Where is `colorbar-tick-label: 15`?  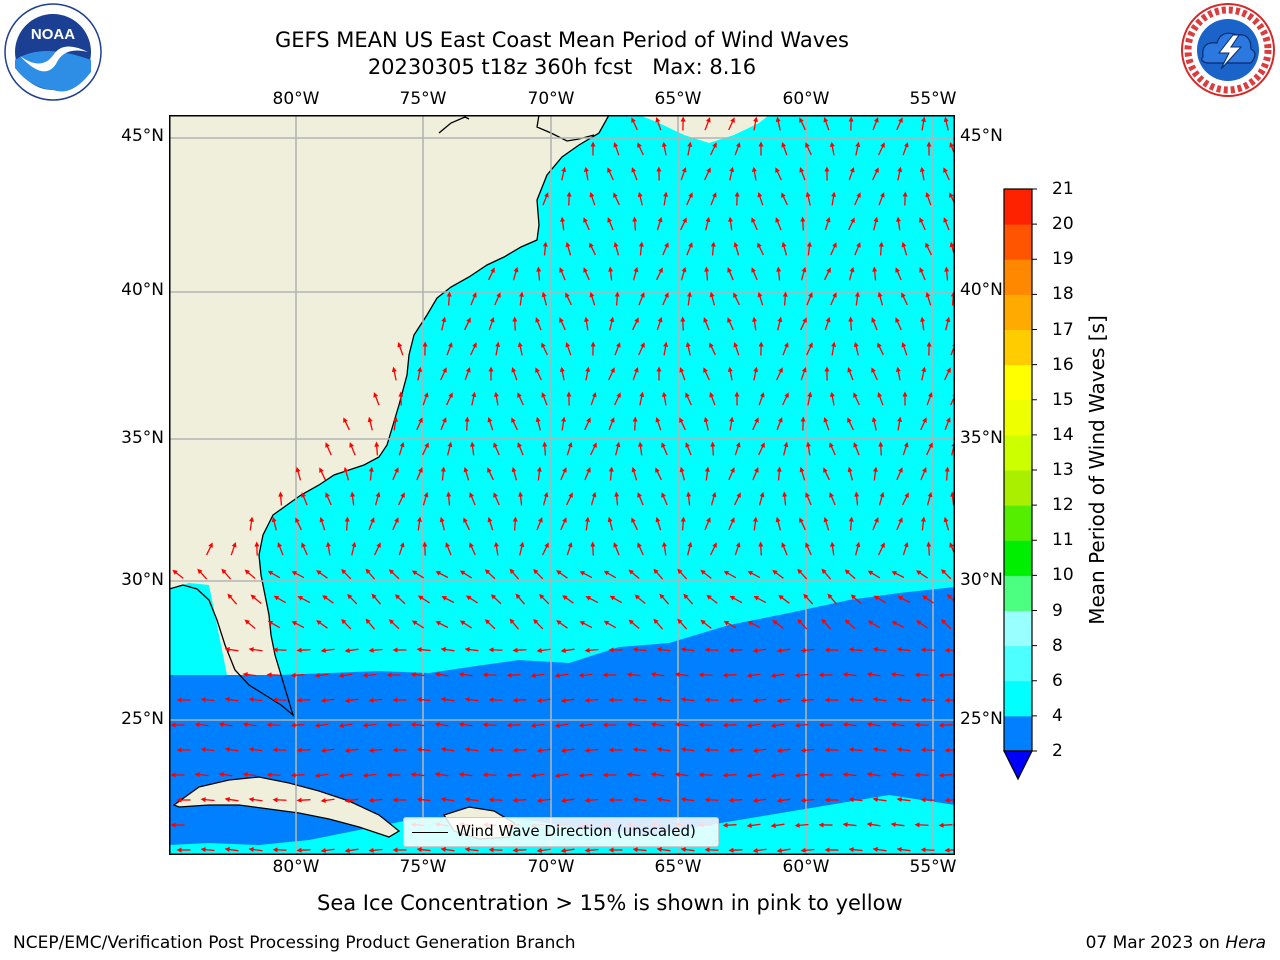
colorbar-tick-label: 15 is located at coordinates (1063, 399).